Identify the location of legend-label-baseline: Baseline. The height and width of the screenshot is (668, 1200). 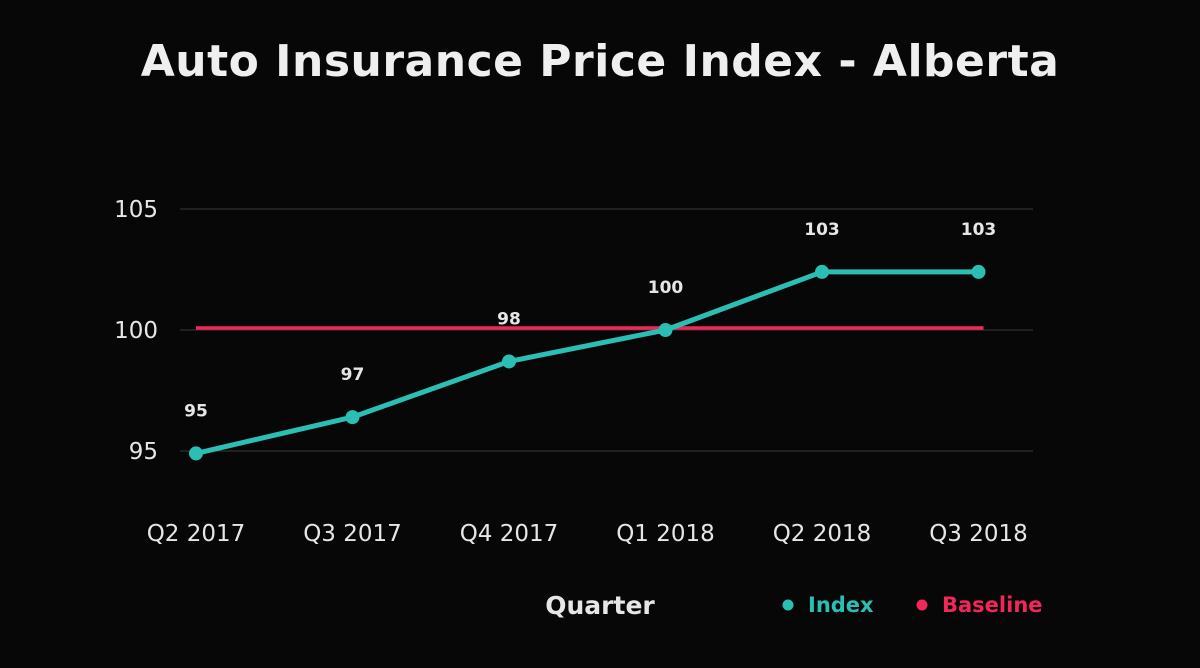
(992, 605).